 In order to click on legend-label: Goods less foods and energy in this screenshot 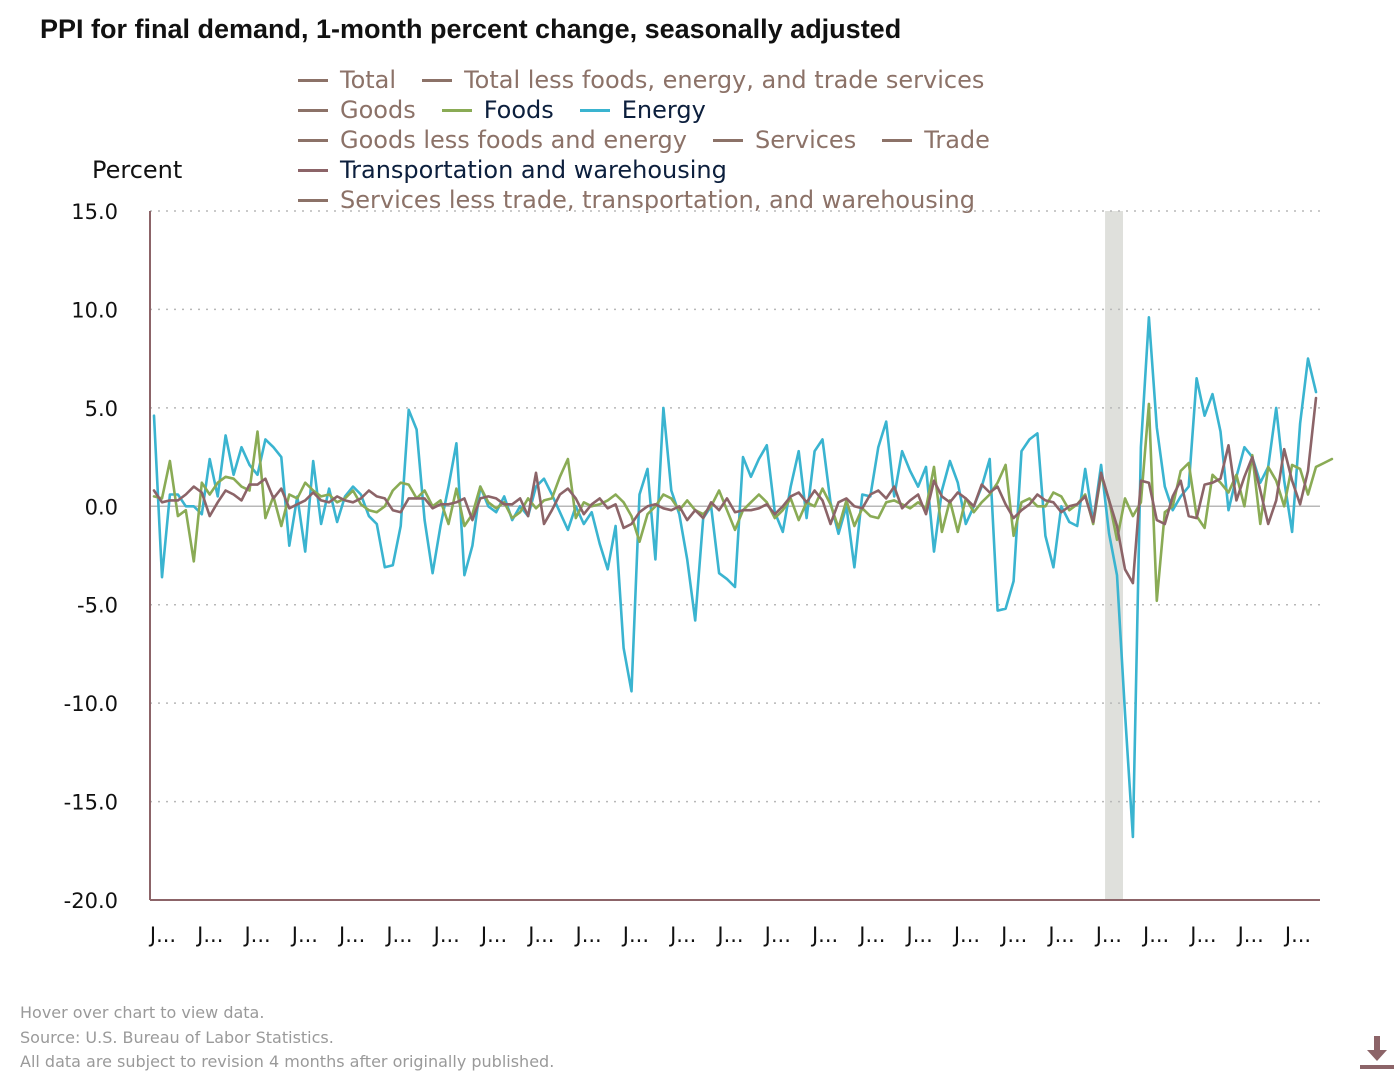, I will do `click(513, 140)`.